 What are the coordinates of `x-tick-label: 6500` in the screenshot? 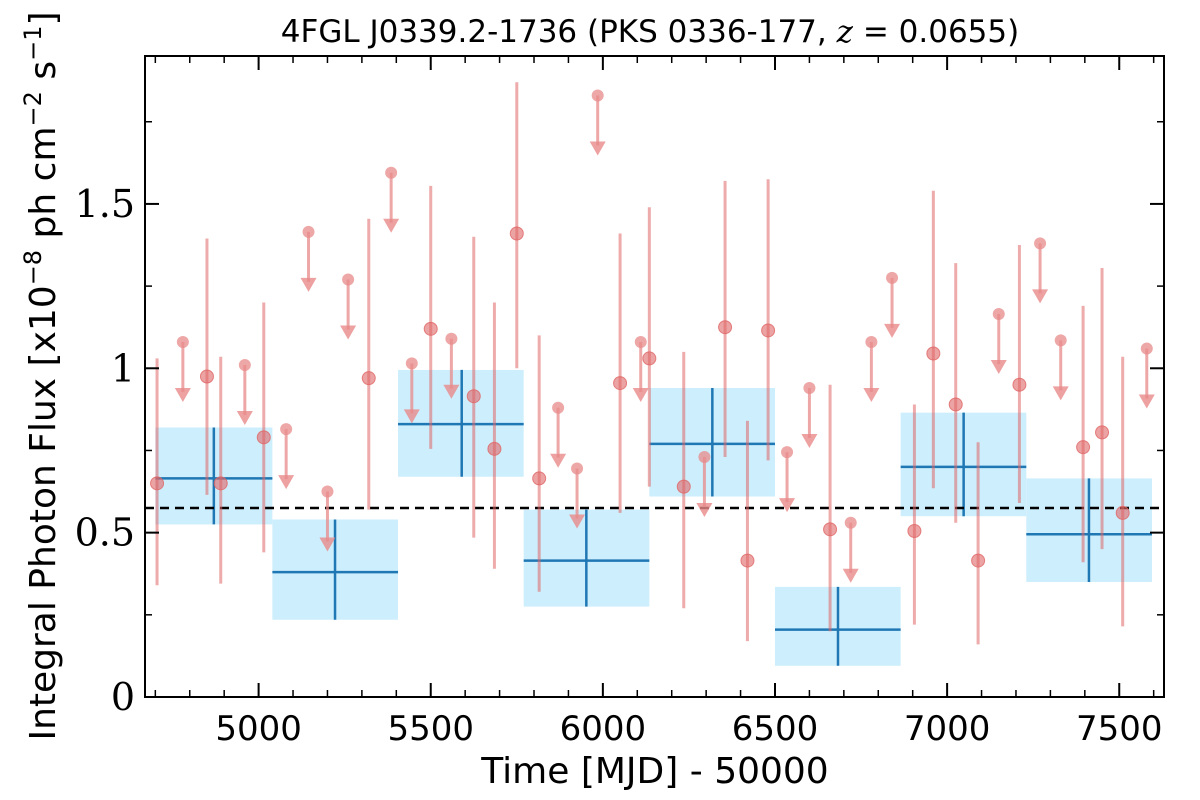 It's located at (775, 729).